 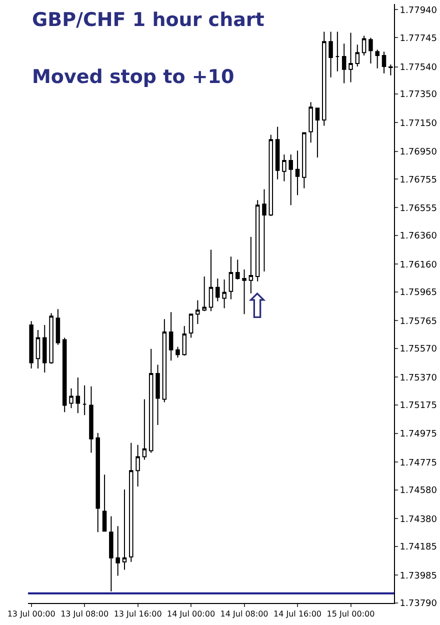 What do you see at coordinates (419, 576) in the screenshot?
I see `y-tick-label: 1.73985` at bounding box center [419, 576].